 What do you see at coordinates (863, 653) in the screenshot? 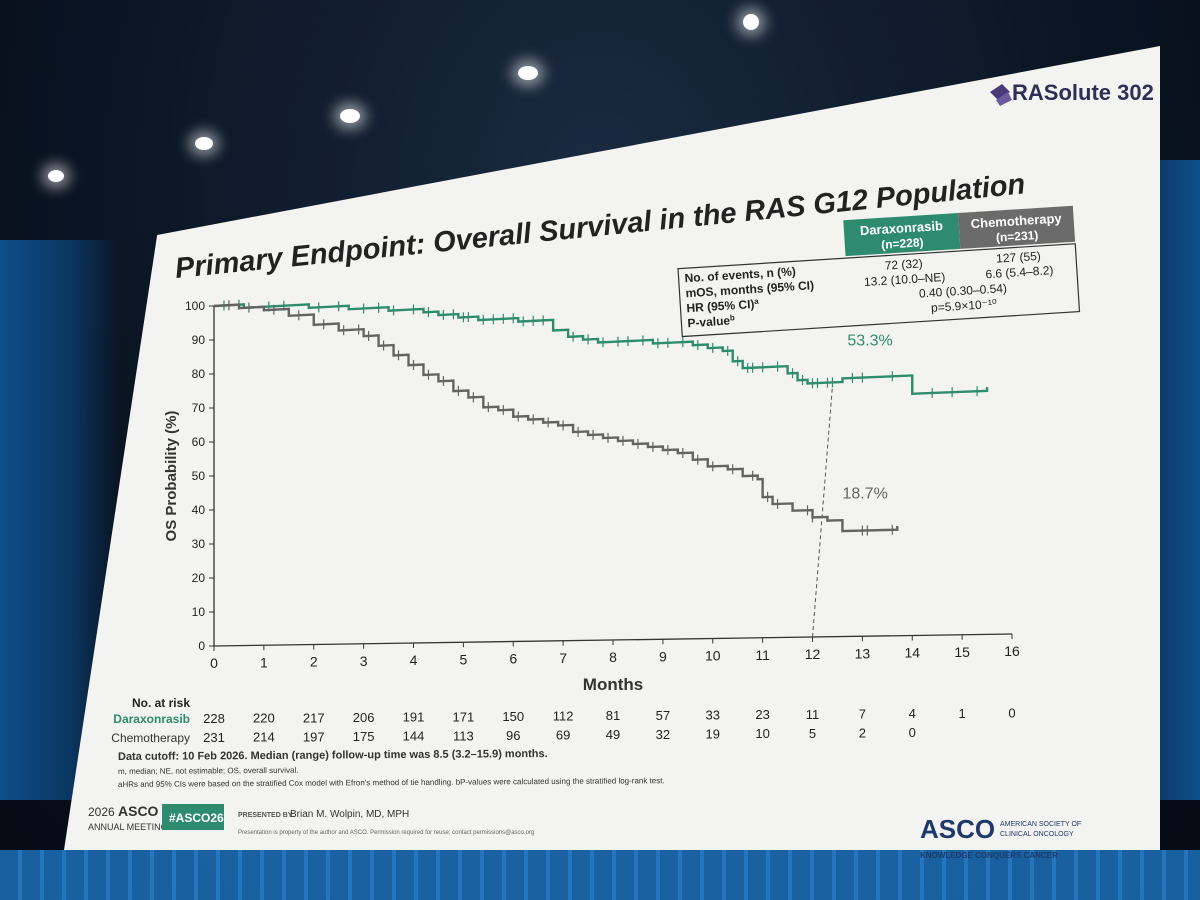
I see `x-tick-label: 13` at bounding box center [863, 653].